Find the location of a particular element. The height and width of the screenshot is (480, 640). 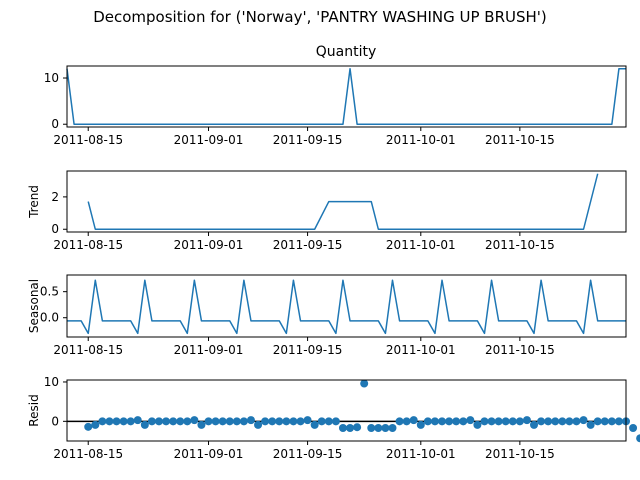

observed-xtick-label: 2011-08-15 is located at coordinates (88, 140).